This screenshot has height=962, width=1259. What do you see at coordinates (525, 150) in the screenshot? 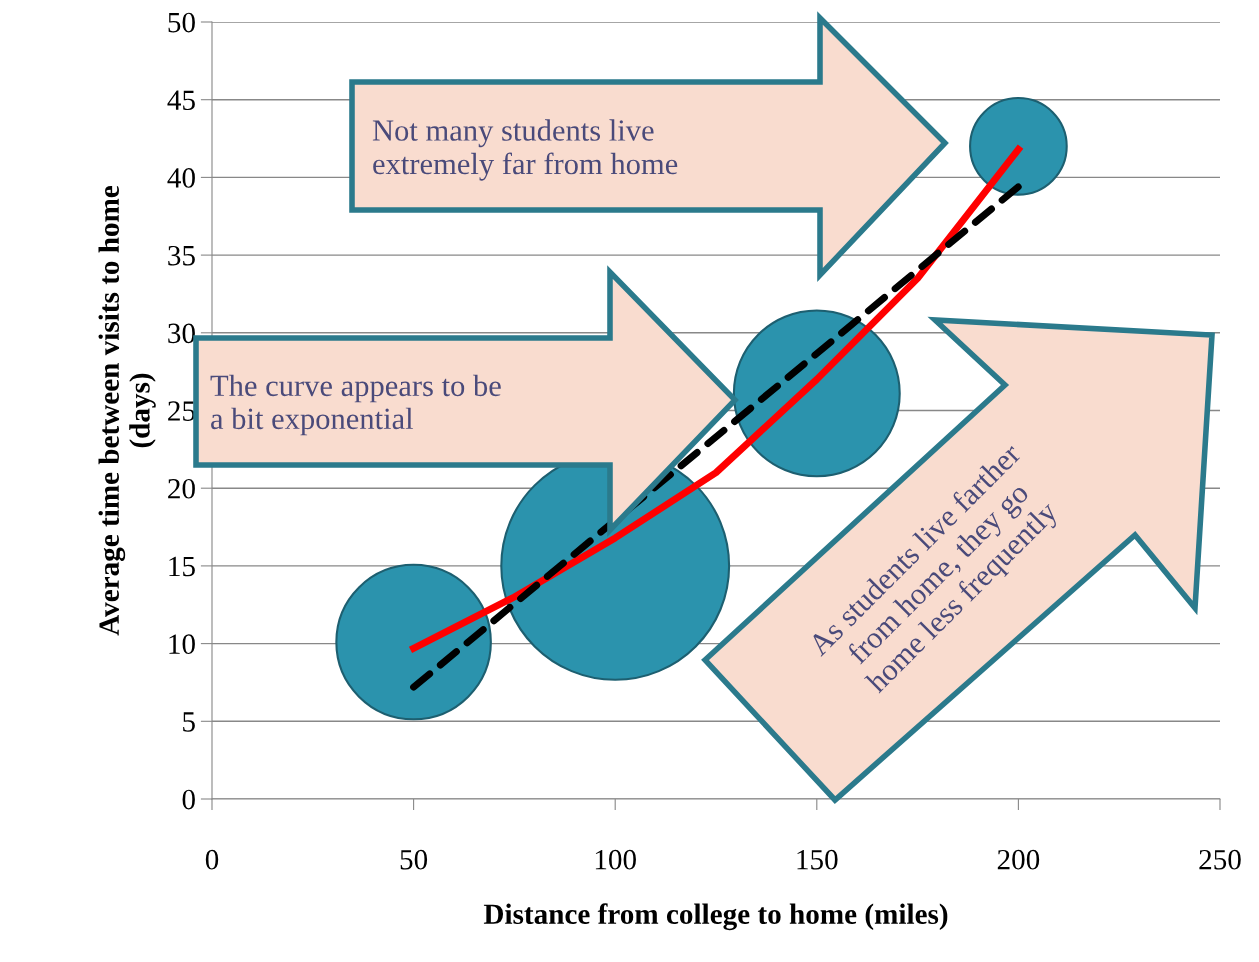
I see `annotation: Not many students live extremely far from home` at bounding box center [525, 150].